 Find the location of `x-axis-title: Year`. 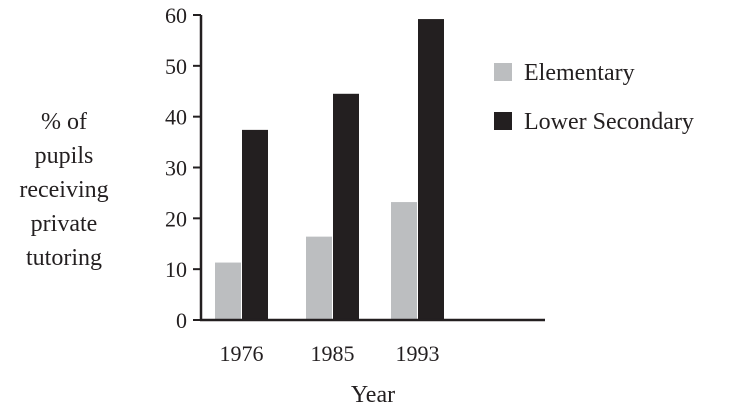

x-axis-title: Year is located at coordinates (373, 395).